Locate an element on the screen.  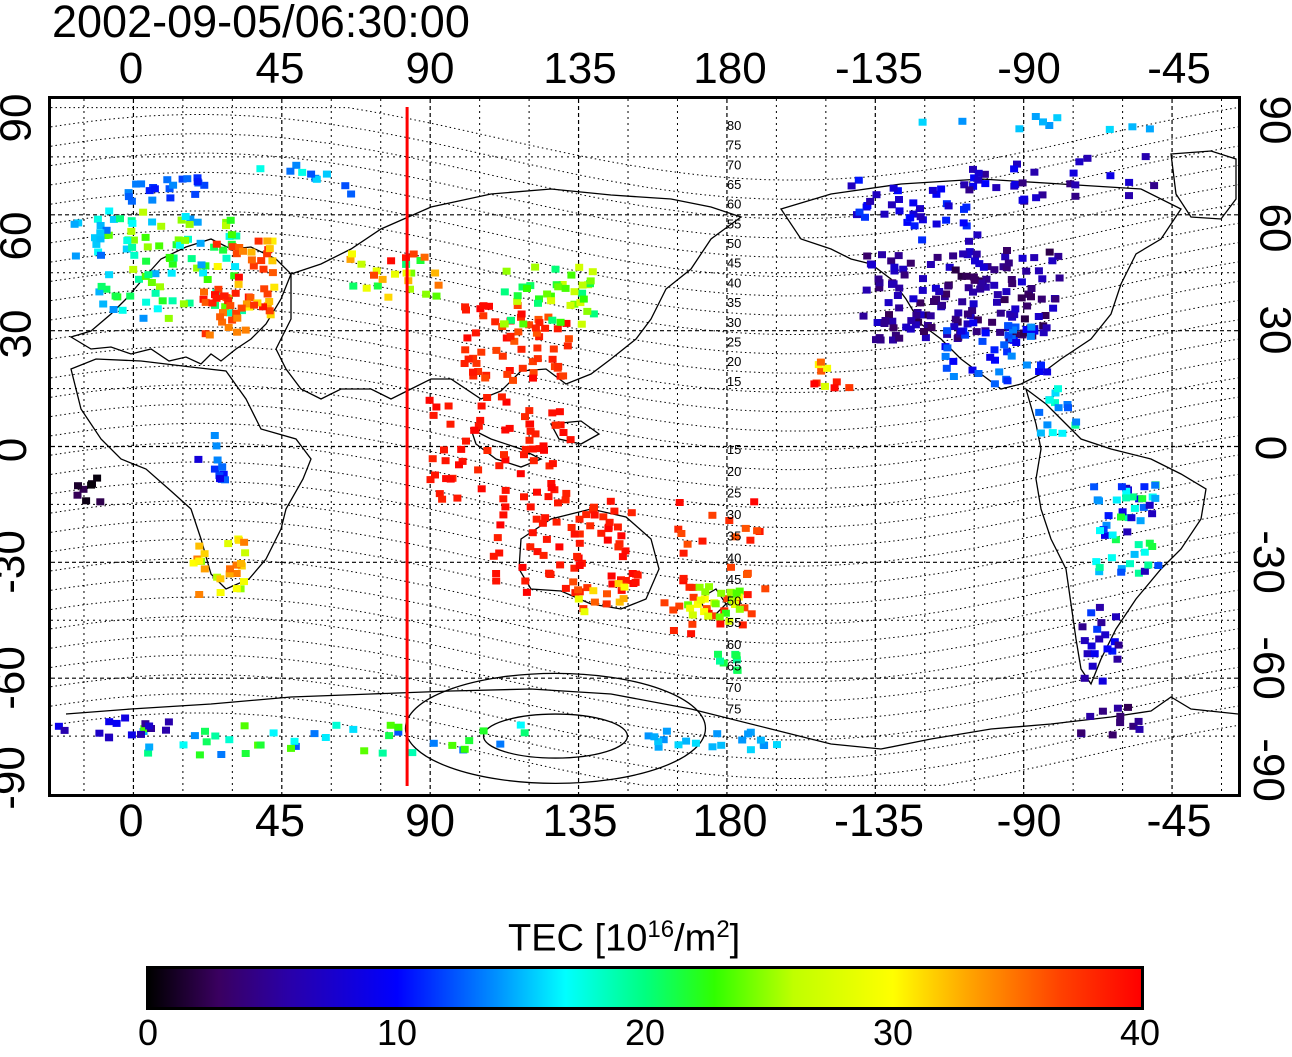
bottom-lon-tick: 45 is located at coordinates (280, 820).